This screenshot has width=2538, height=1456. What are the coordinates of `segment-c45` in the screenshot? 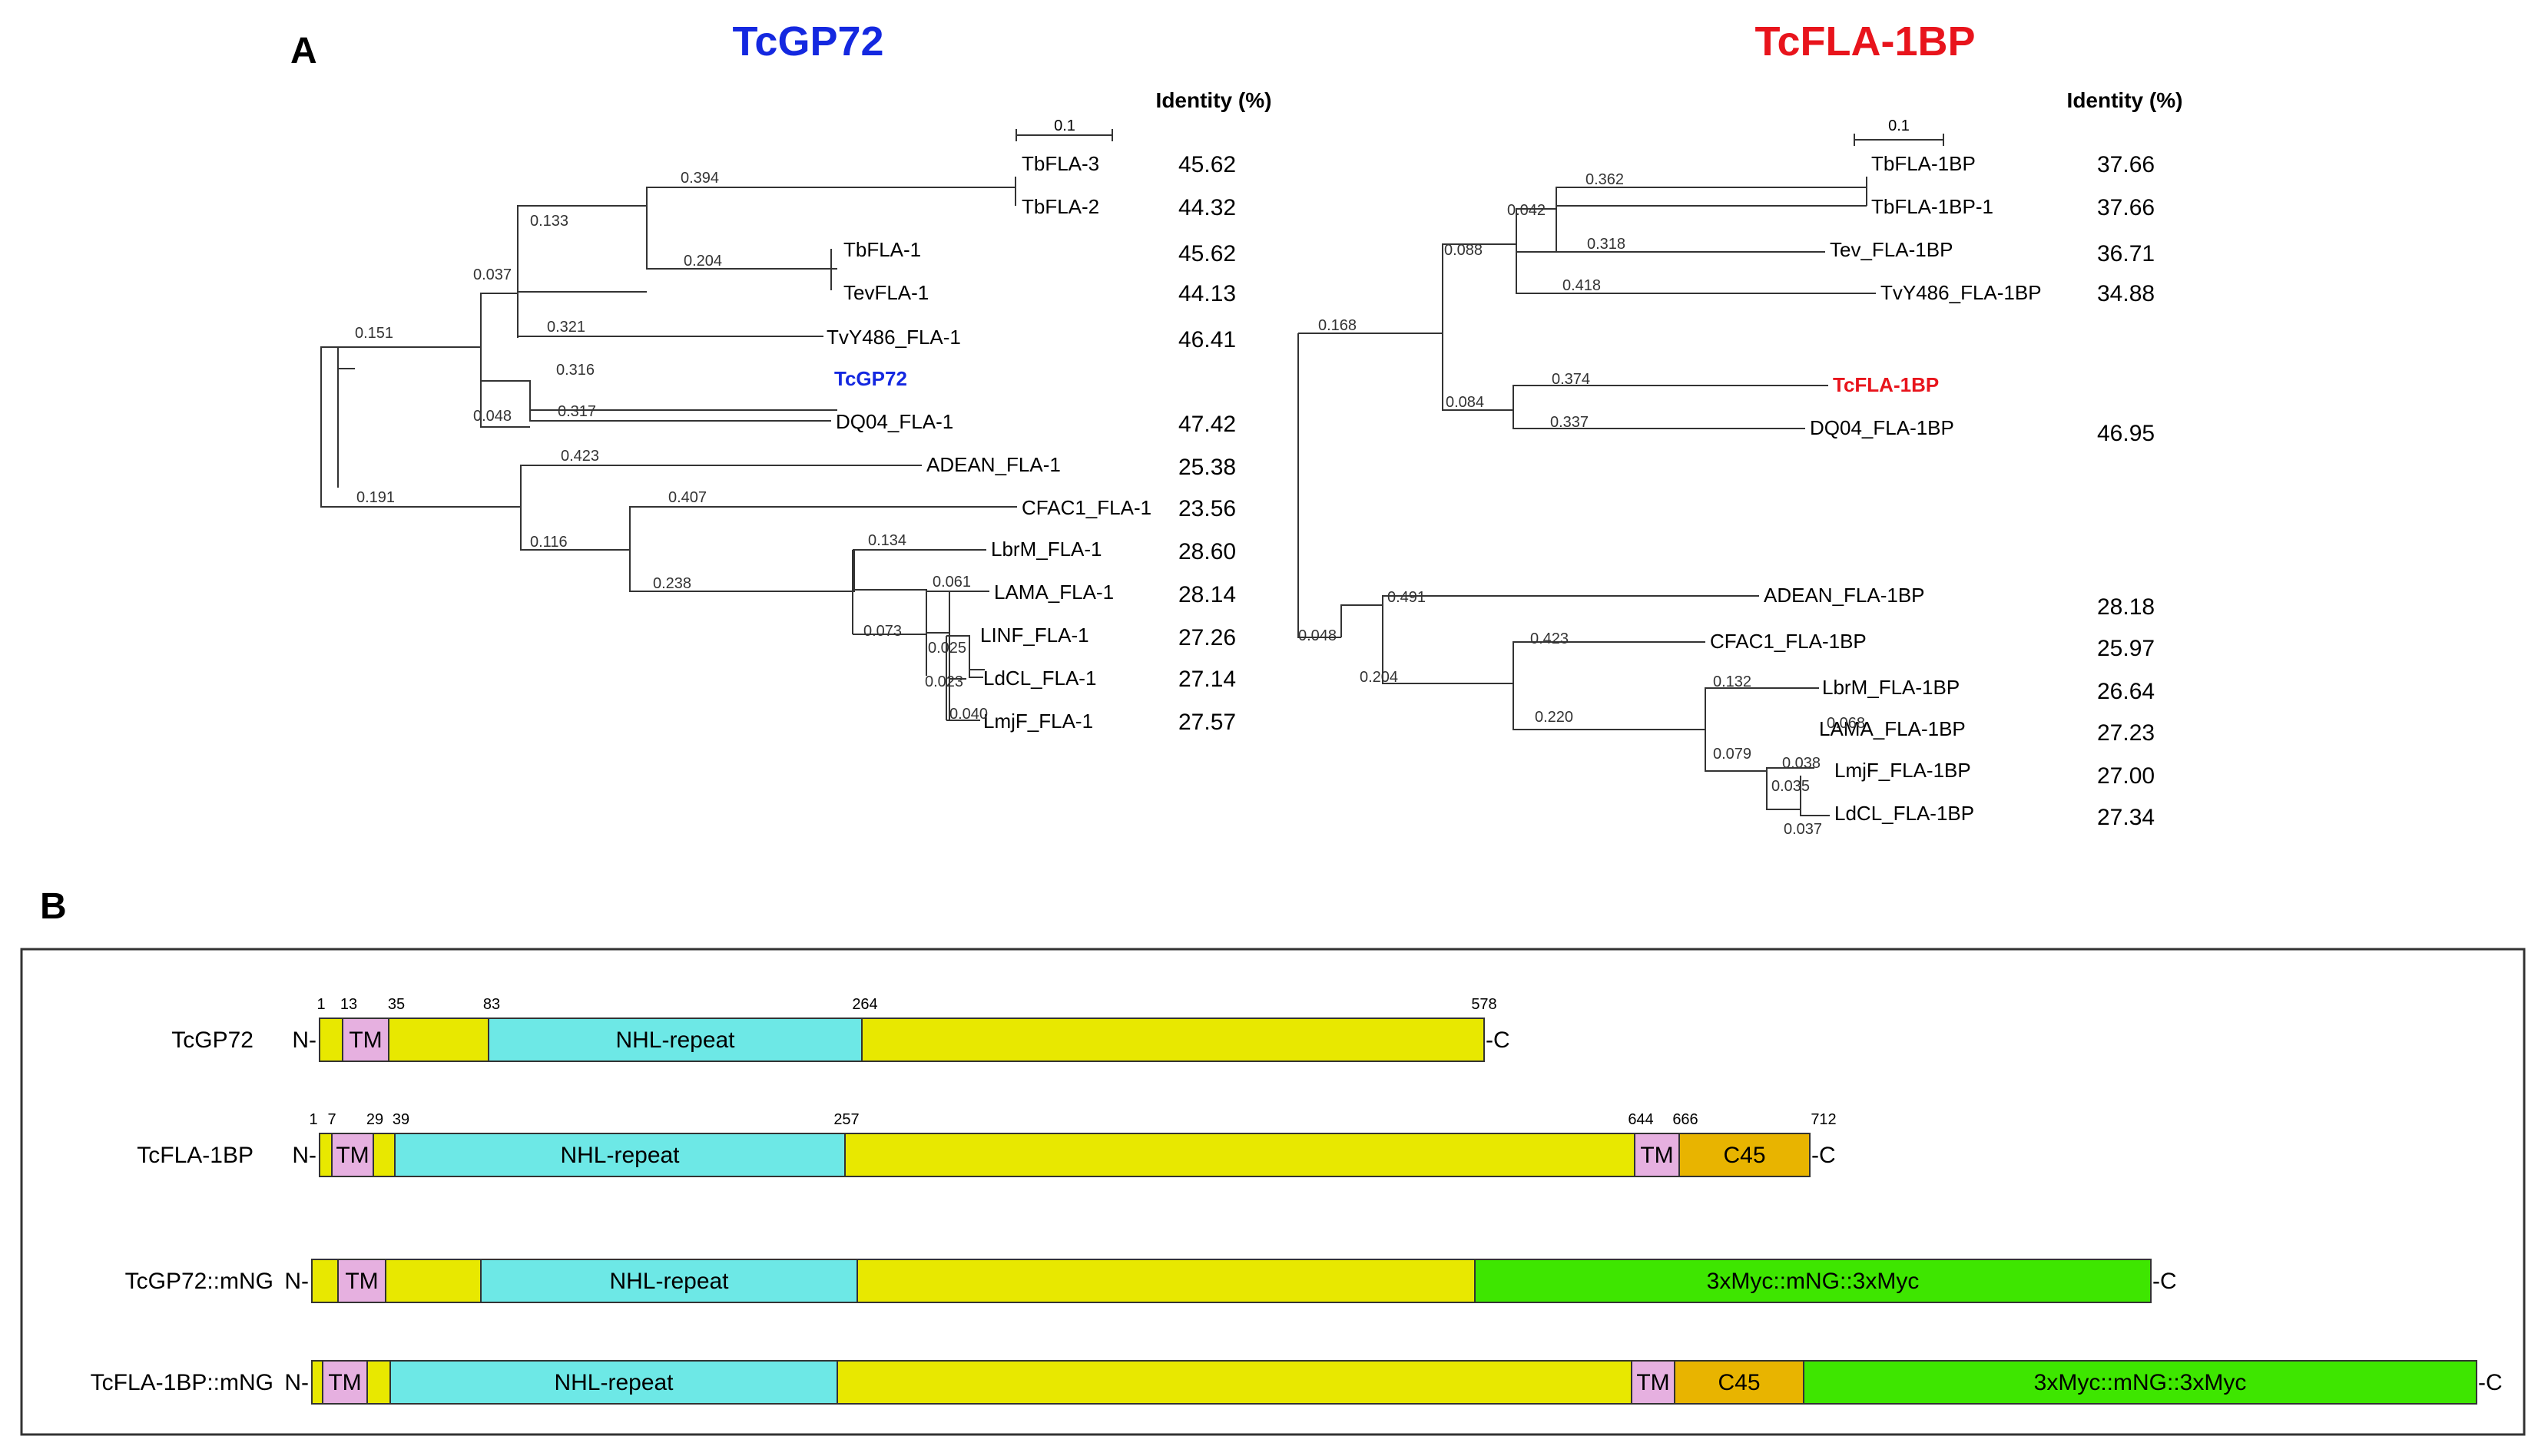 It's located at (1744, 1155).